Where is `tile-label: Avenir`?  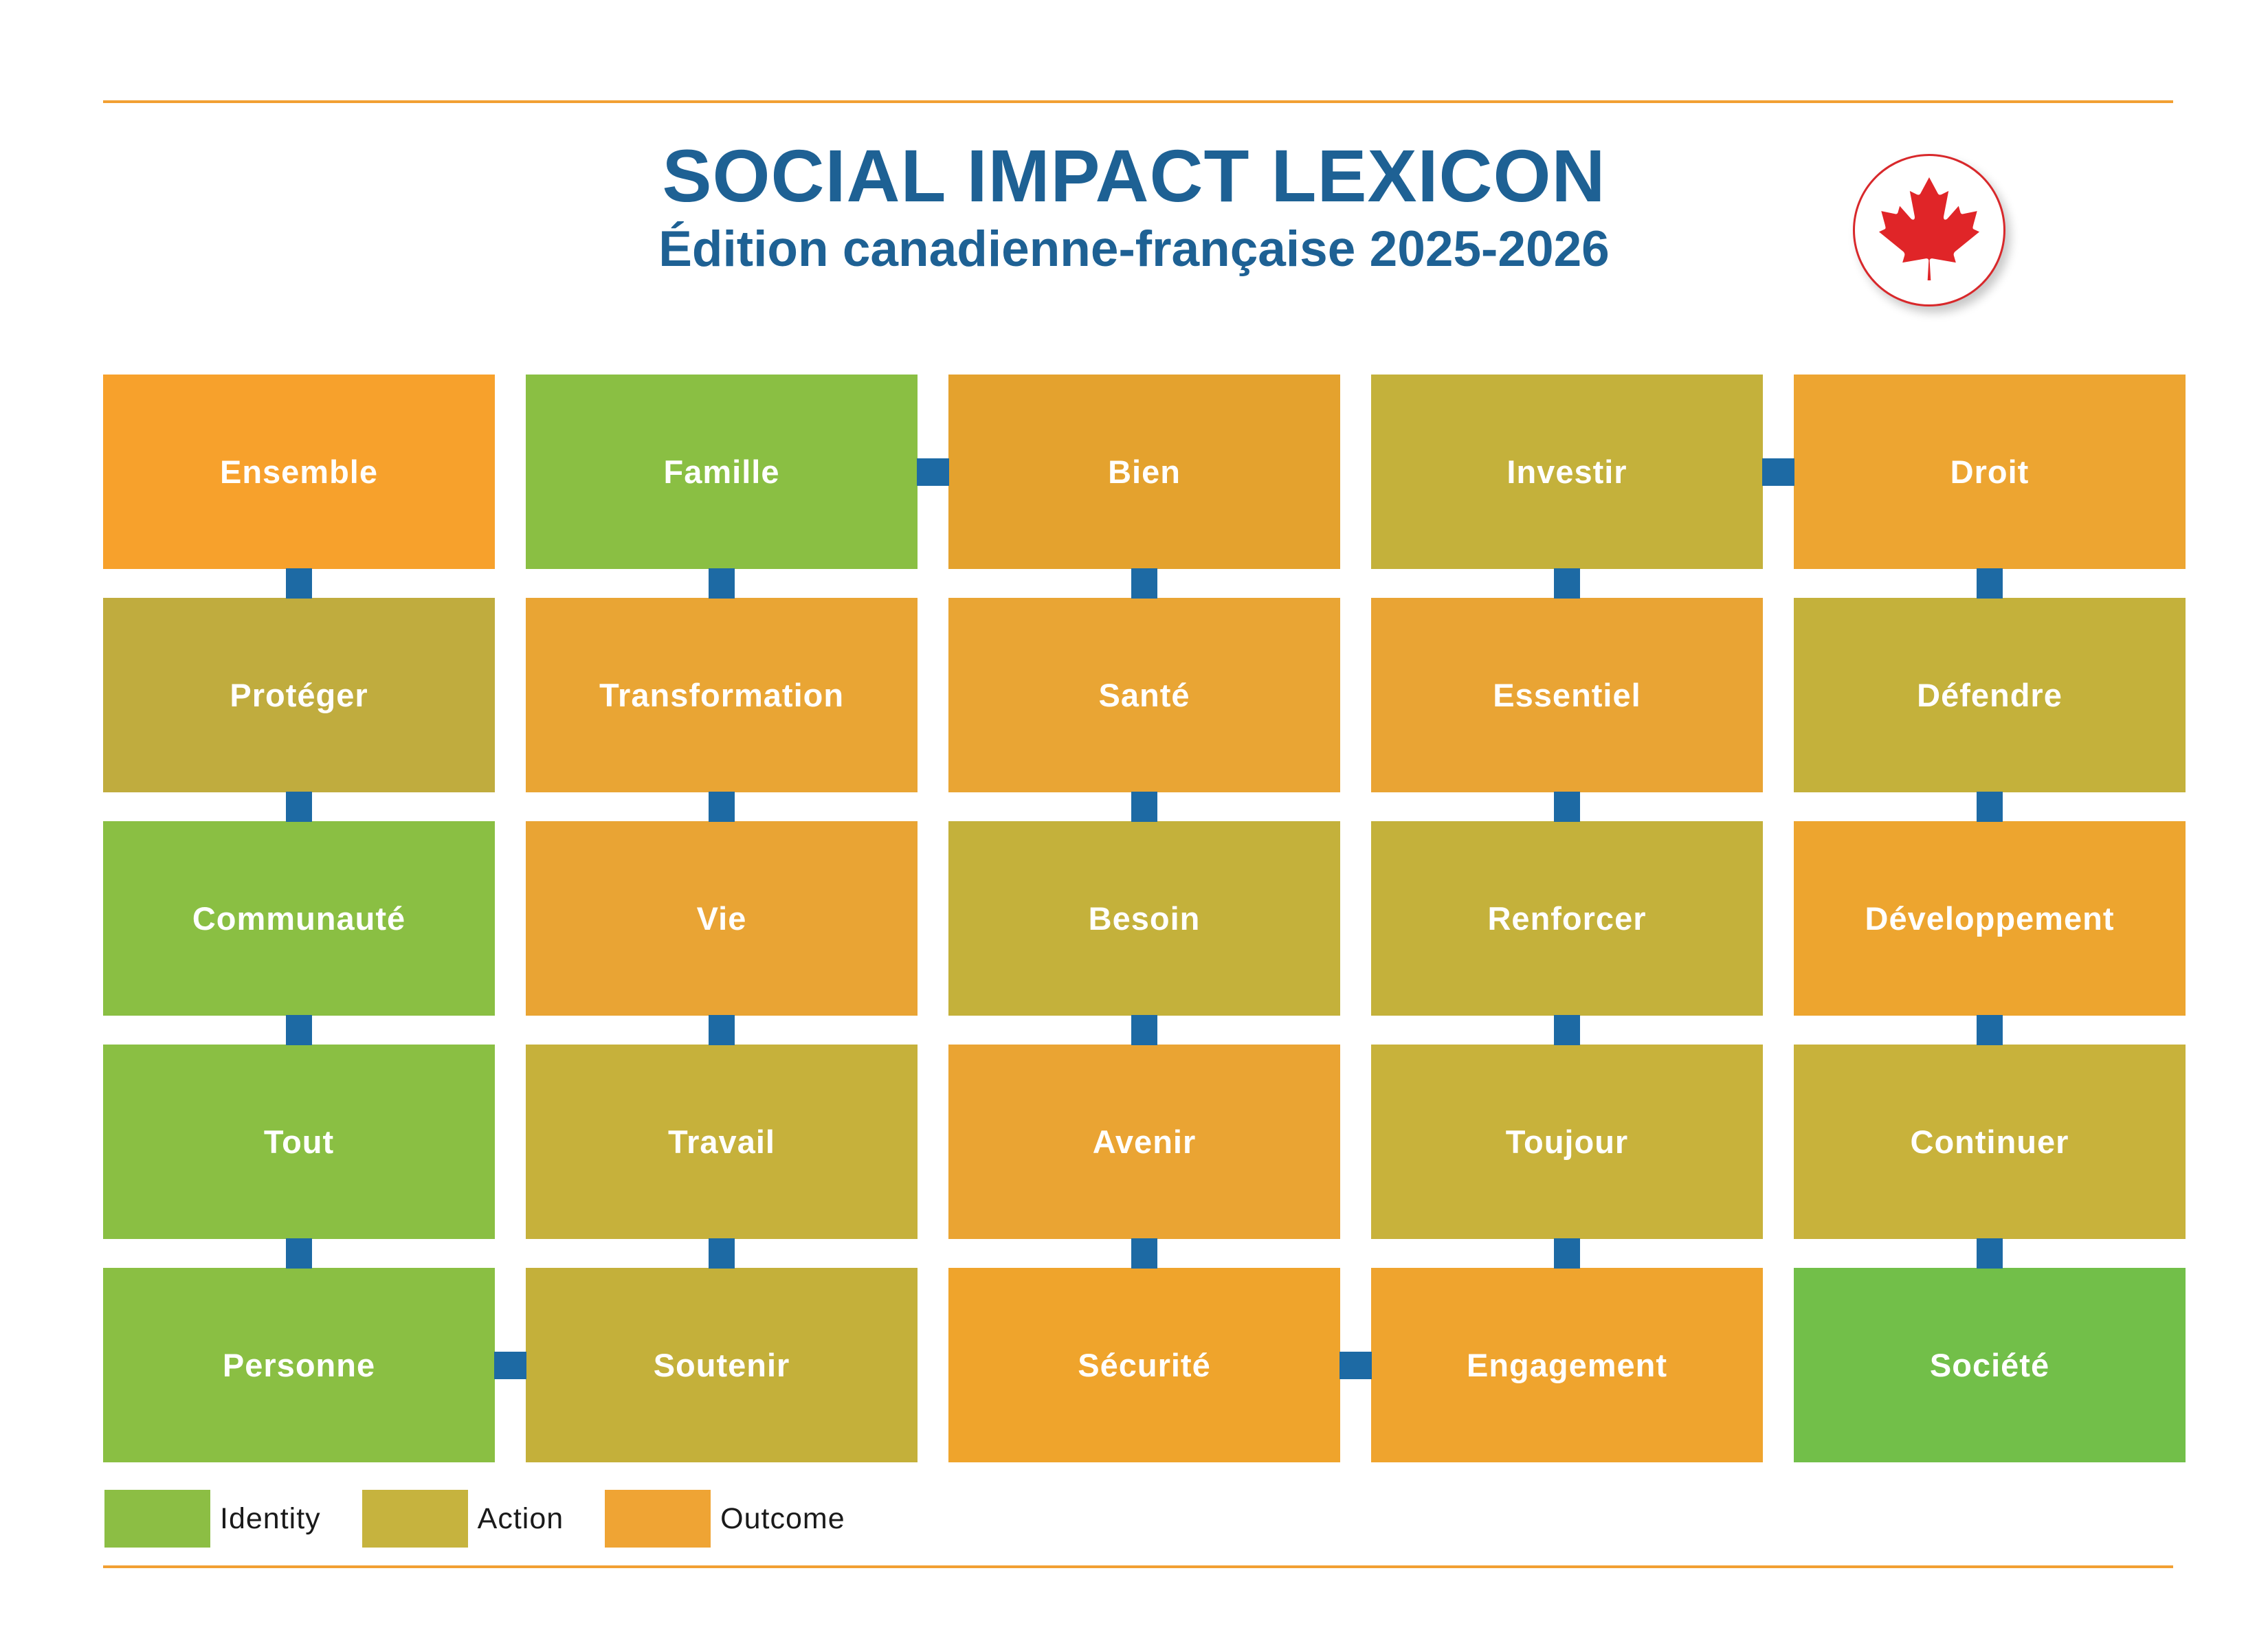 tile-label: Avenir is located at coordinates (1144, 1142).